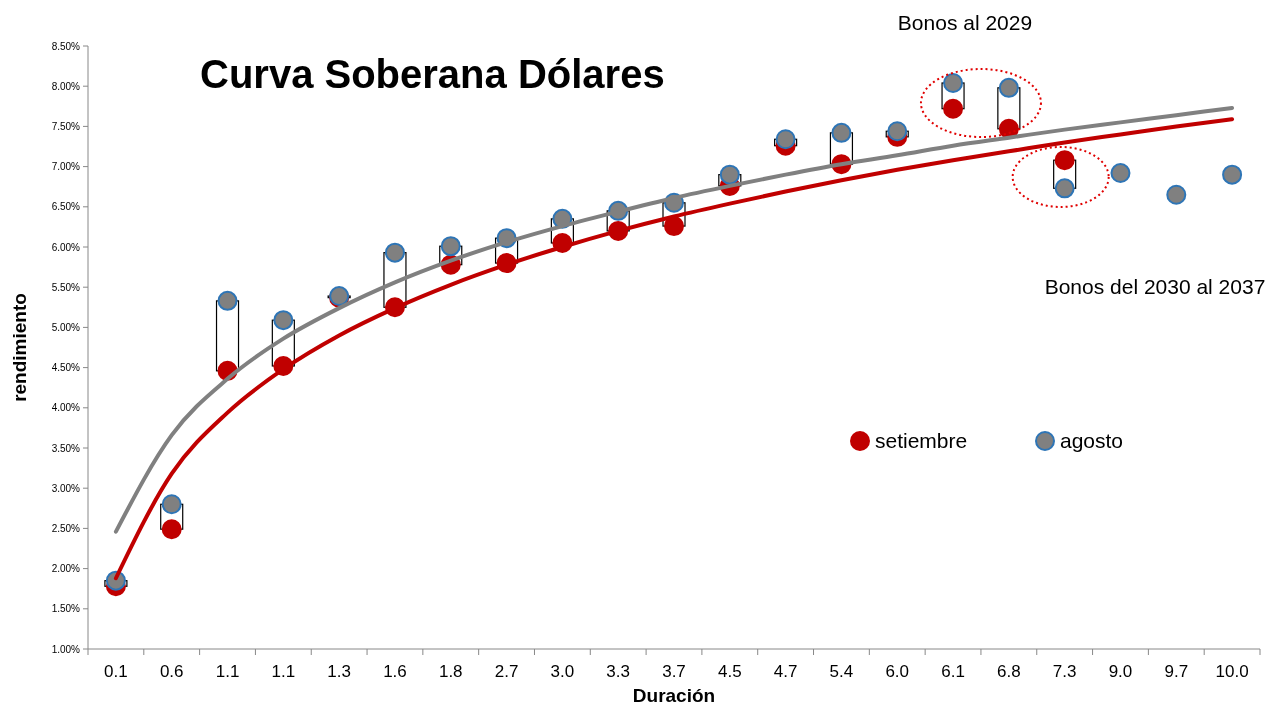 Image resolution: width=1280 pixels, height=704 pixels. I want to click on x-tick-label: 1.6, so click(395, 671).